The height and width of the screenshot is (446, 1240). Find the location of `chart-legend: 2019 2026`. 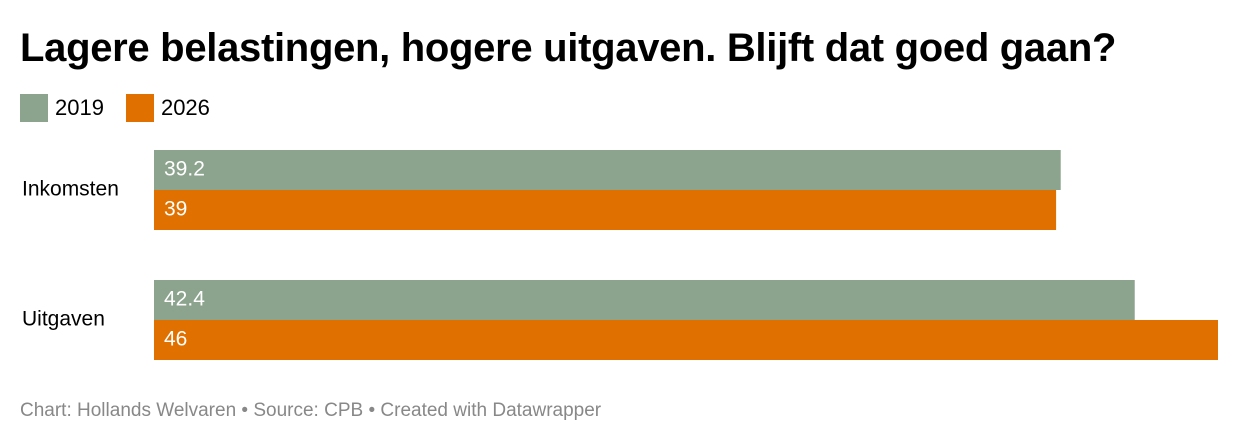

chart-legend: 2019 2026 is located at coordinates (126, 108).